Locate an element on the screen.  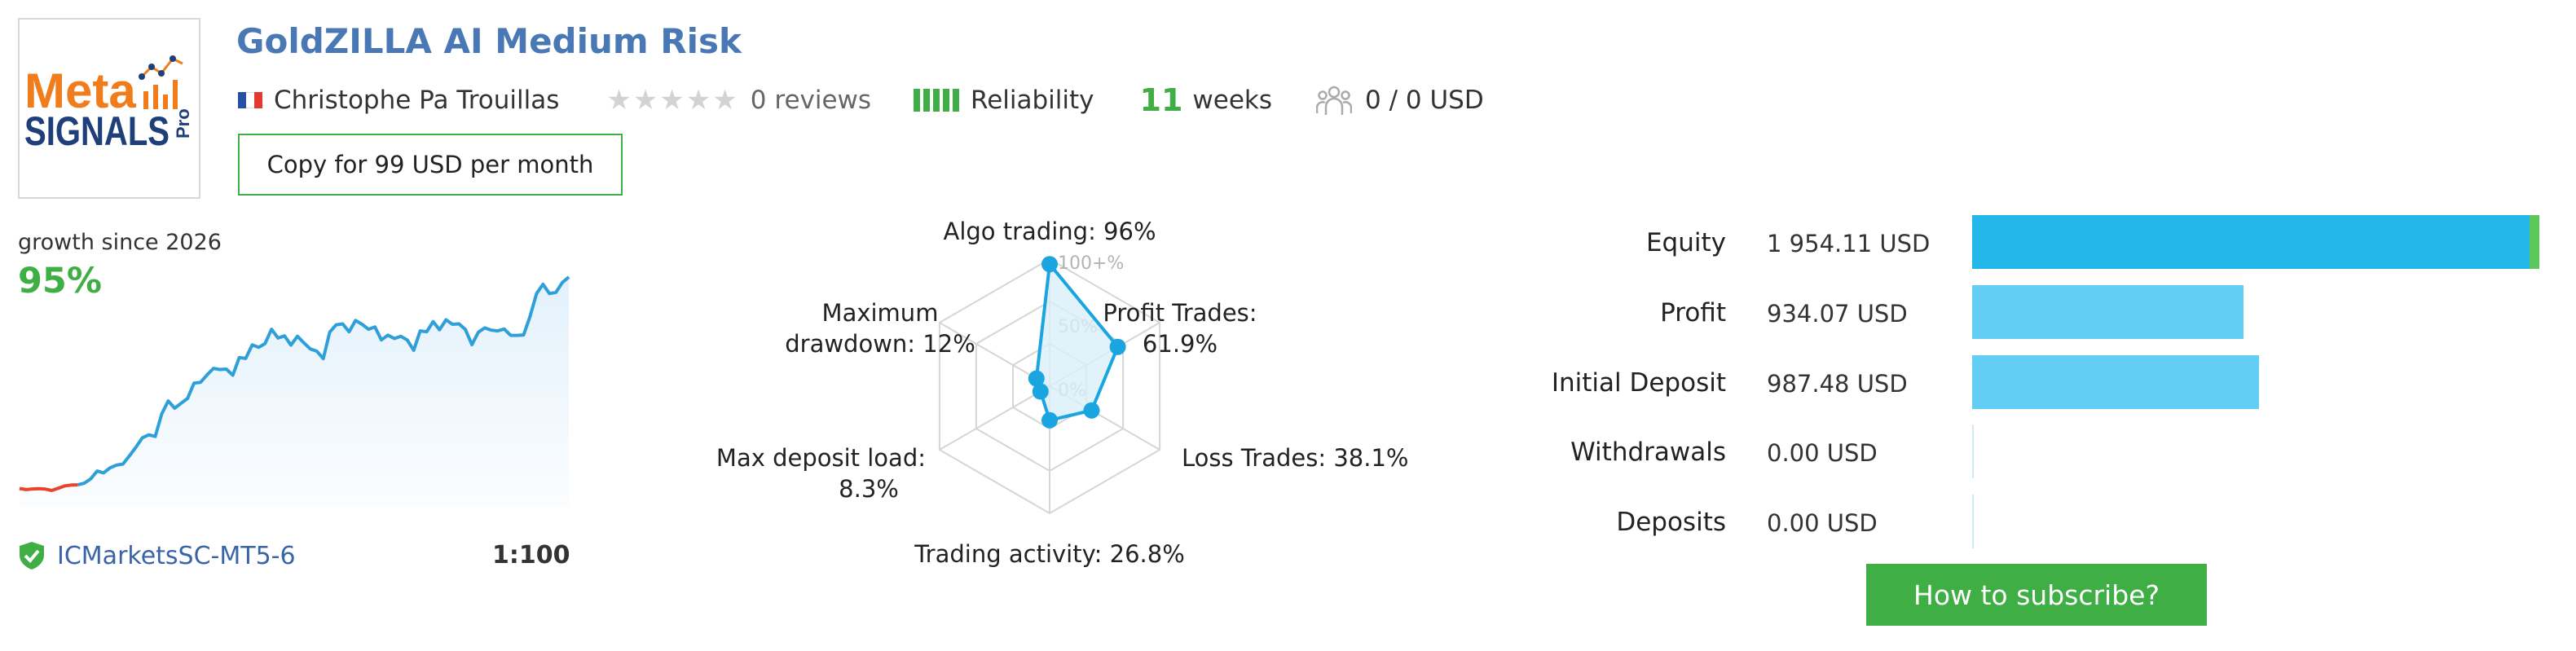
growth-label: growth since 2026 is located at coordinates (120, 242).